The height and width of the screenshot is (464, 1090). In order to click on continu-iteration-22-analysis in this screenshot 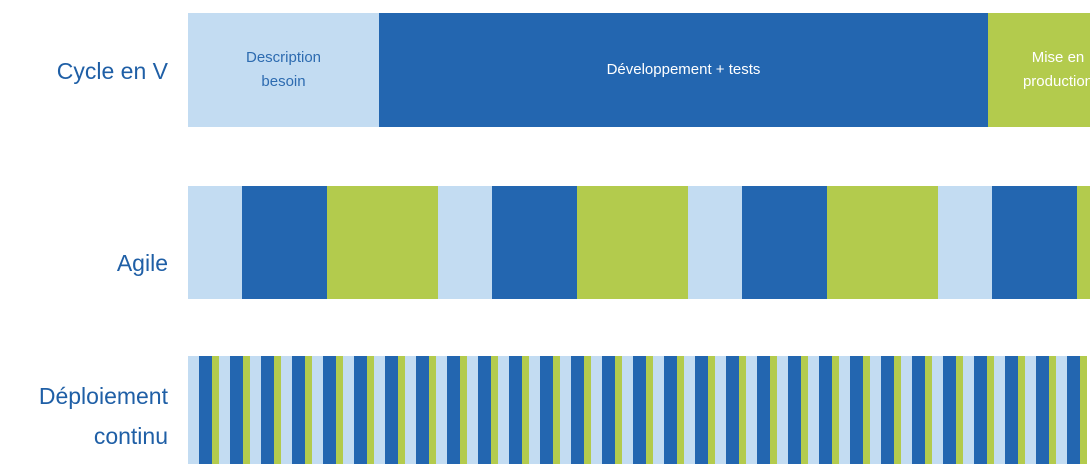, I will do `click(844, 410)`.